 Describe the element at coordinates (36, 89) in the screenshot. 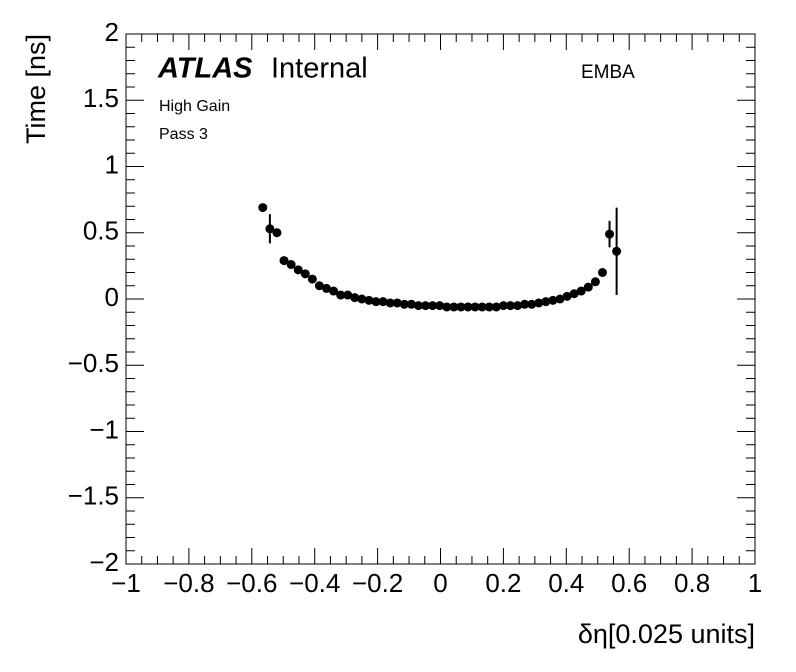

I see `y-axis-title: Time [ns]` at that location.